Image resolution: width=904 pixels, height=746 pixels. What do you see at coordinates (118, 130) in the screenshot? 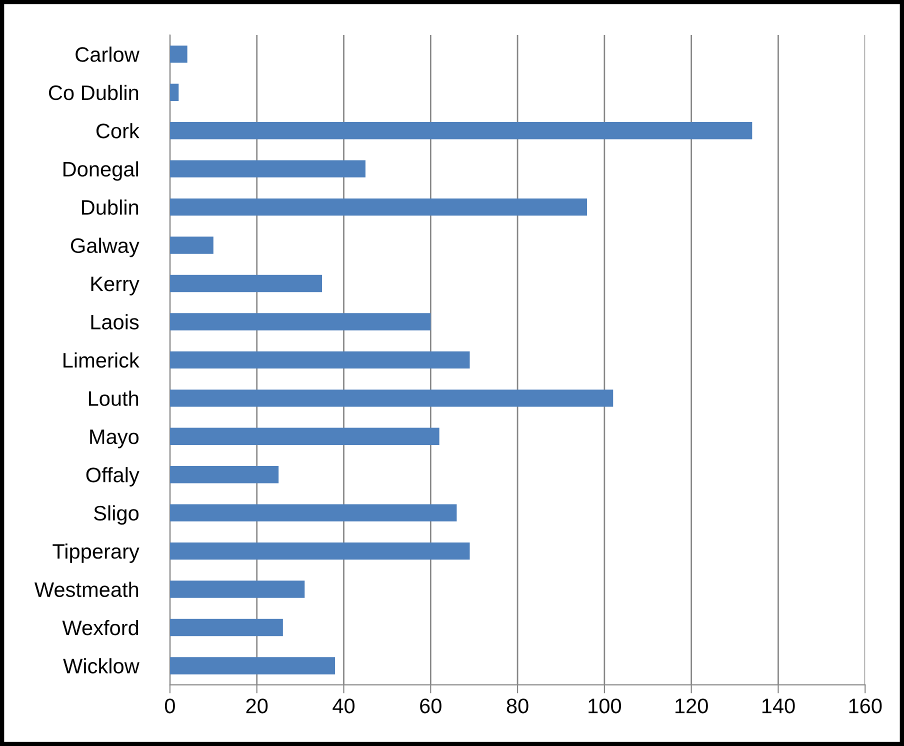
I see `y-tick-label: Cork` at bounding box center [118, 130].